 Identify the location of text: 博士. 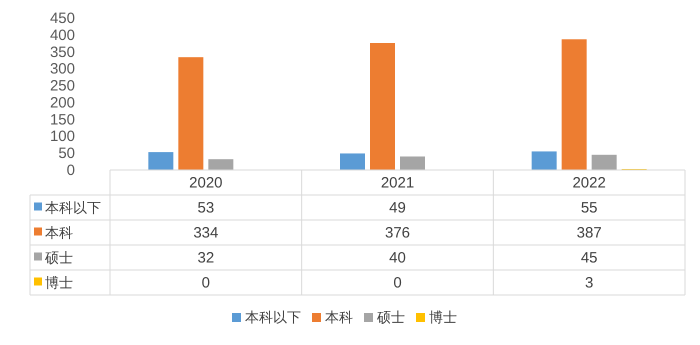
(59, 282).